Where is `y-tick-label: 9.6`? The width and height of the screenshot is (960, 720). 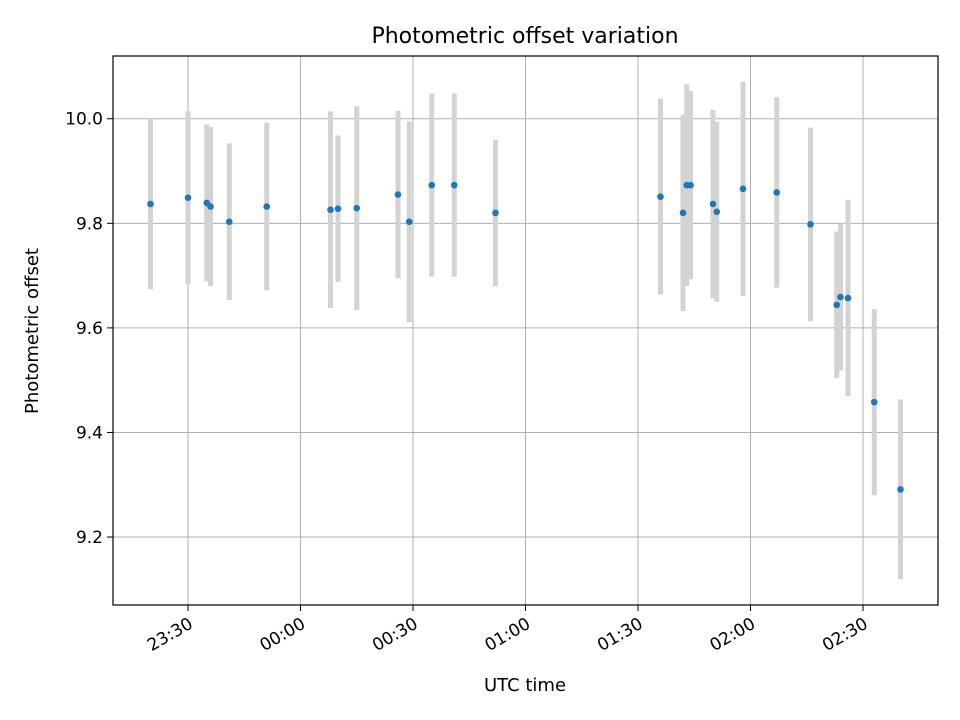 y-tick-label: 9.6 is located at coordinates (89, 329).